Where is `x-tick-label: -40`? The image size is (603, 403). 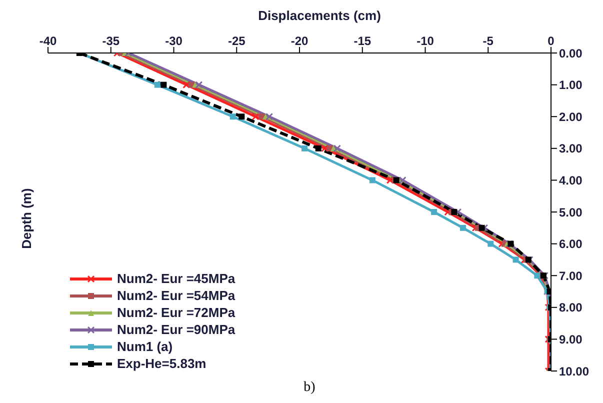 x-tick-label: -40 is located at coordinates (48, 41).